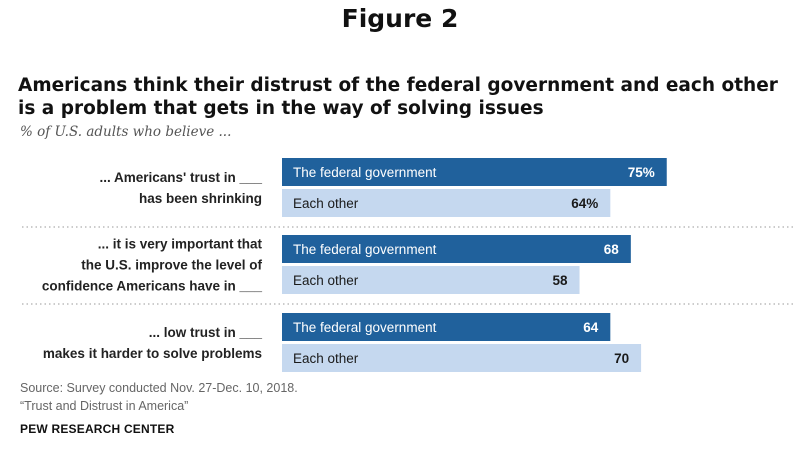 The height and width of the screenshot is (458, 800). Describe the element at coordinates (561, 280) in the screenshot. I see `data-label: 58` at that location.